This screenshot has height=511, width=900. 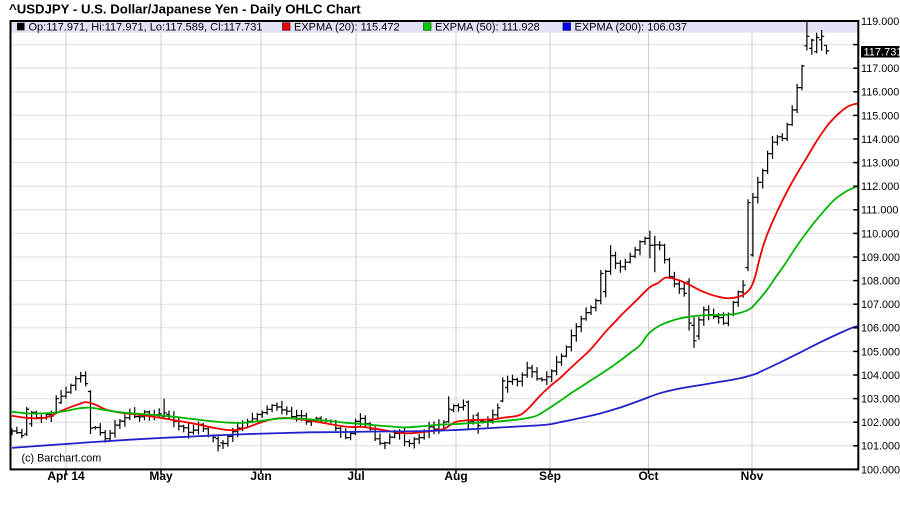 I want to click on svg-text: 101.000, so click(x=880, y=447).